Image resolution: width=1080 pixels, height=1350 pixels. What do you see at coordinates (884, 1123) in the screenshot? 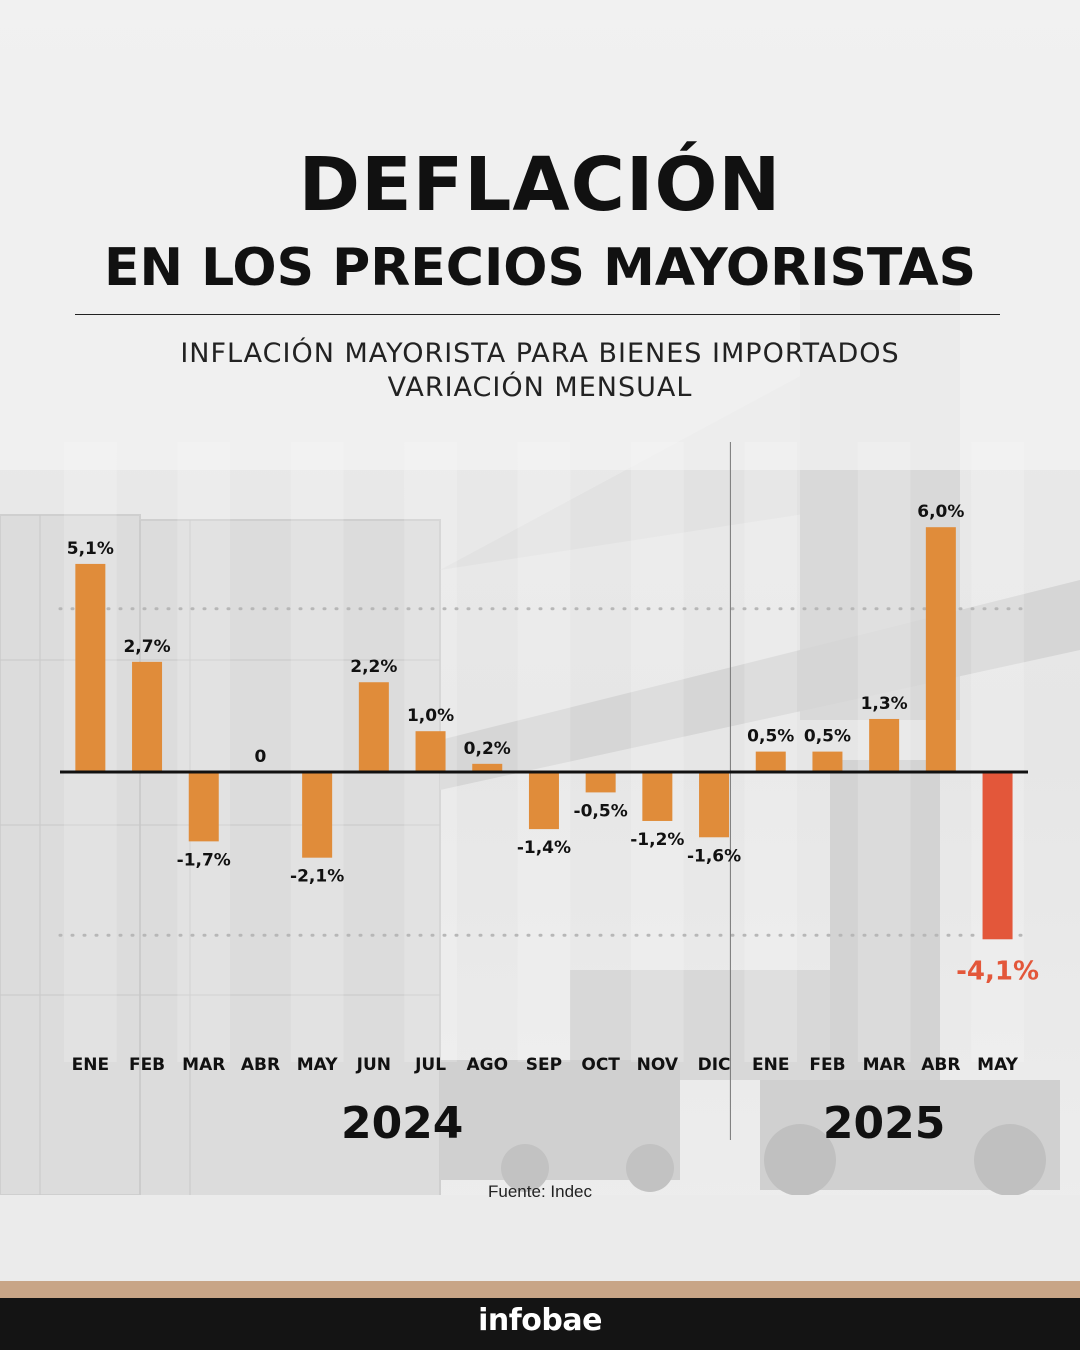
I see `year-label: 2025` at bounding box center [884, 1123].